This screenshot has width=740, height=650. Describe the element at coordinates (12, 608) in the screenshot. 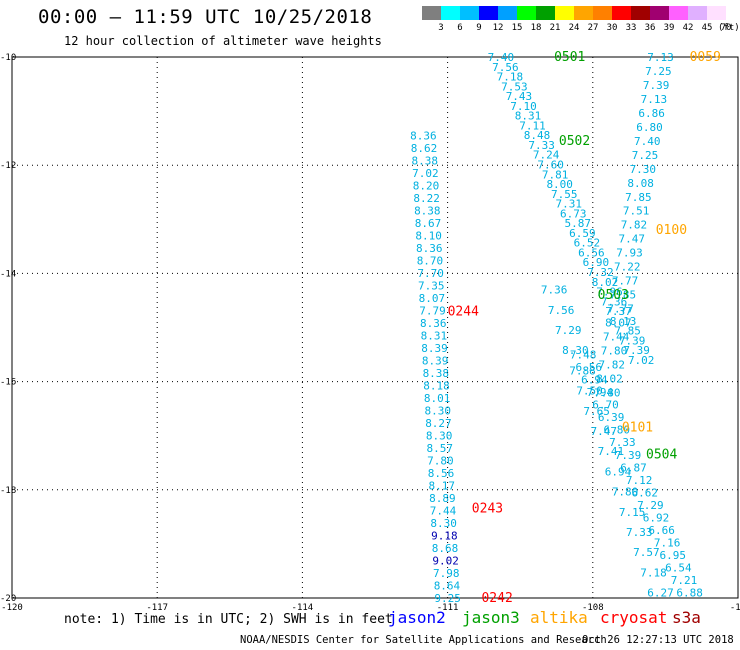

I see `x-tick-label: -120` at that location.